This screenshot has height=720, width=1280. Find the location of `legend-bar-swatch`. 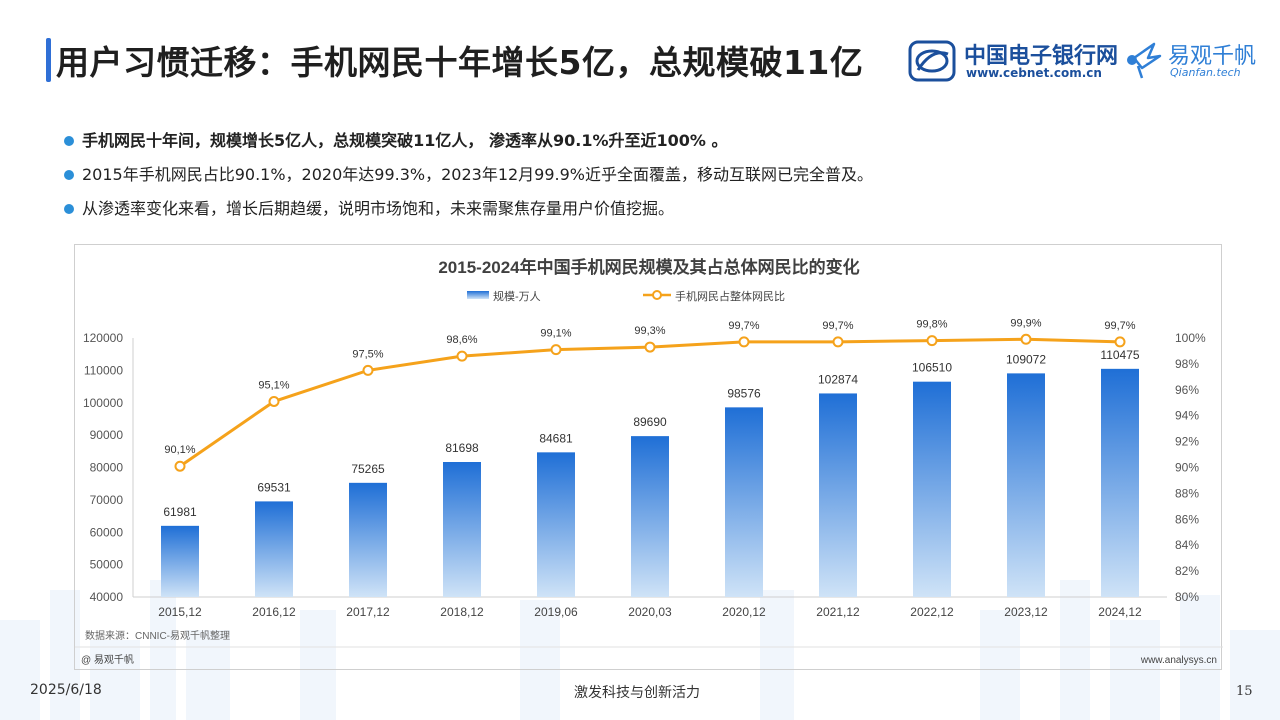

legend-bar-swatch is located at coordinates (478, 295).